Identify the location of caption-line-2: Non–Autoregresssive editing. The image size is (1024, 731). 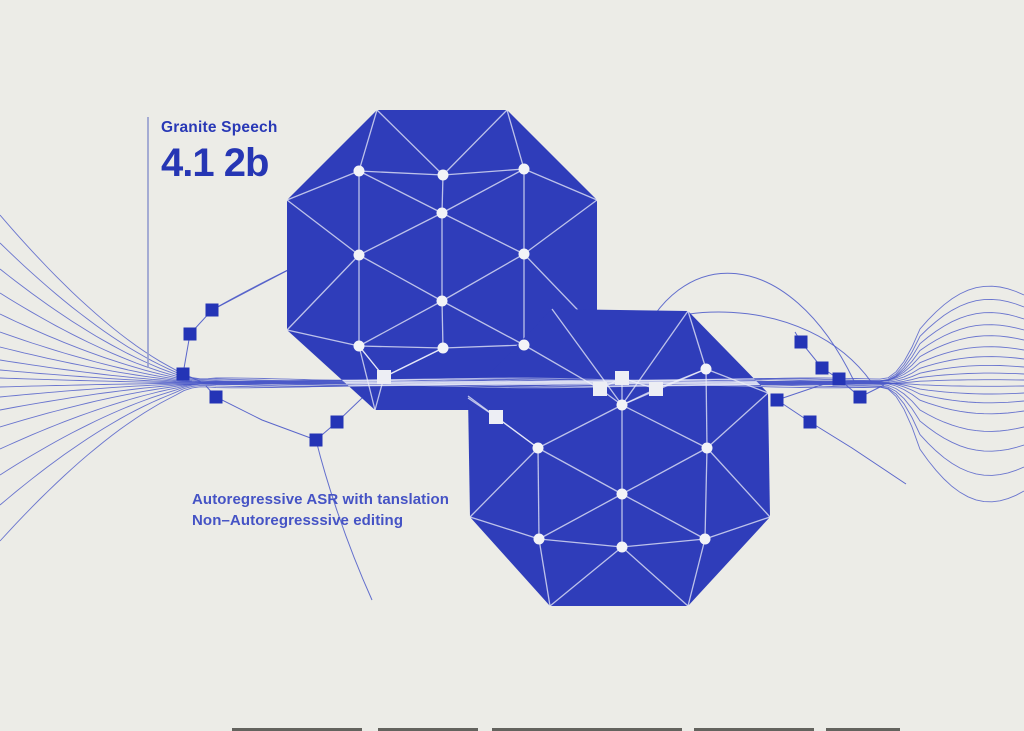
(298, 520).